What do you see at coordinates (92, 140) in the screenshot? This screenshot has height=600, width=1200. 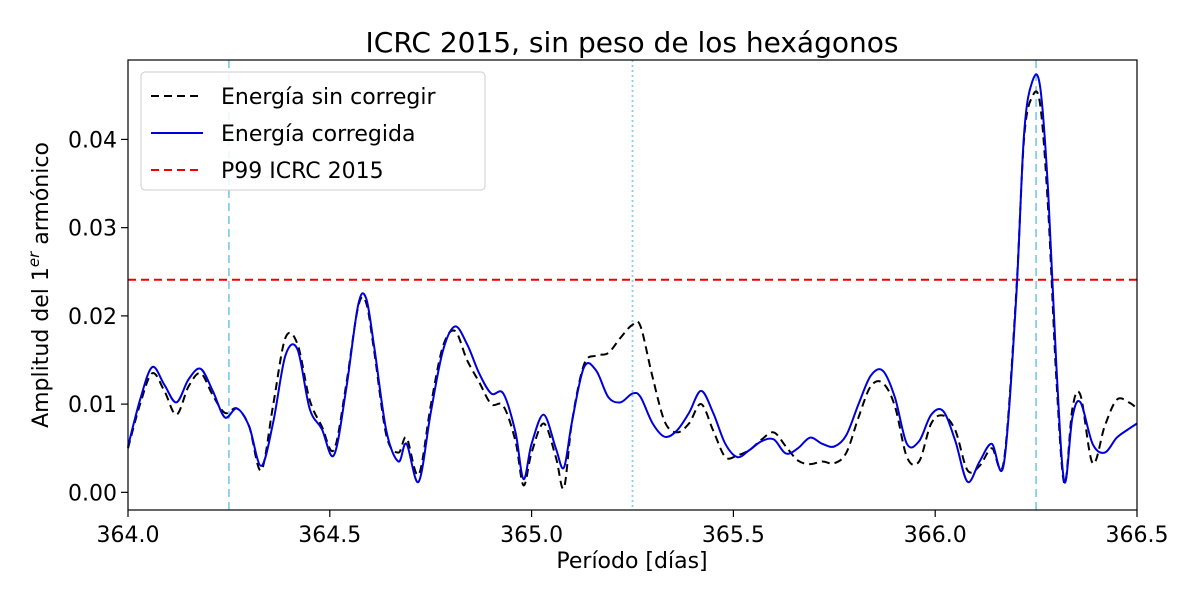 I see `y-tick-label: 0.04` at bounding box center [92, 140].